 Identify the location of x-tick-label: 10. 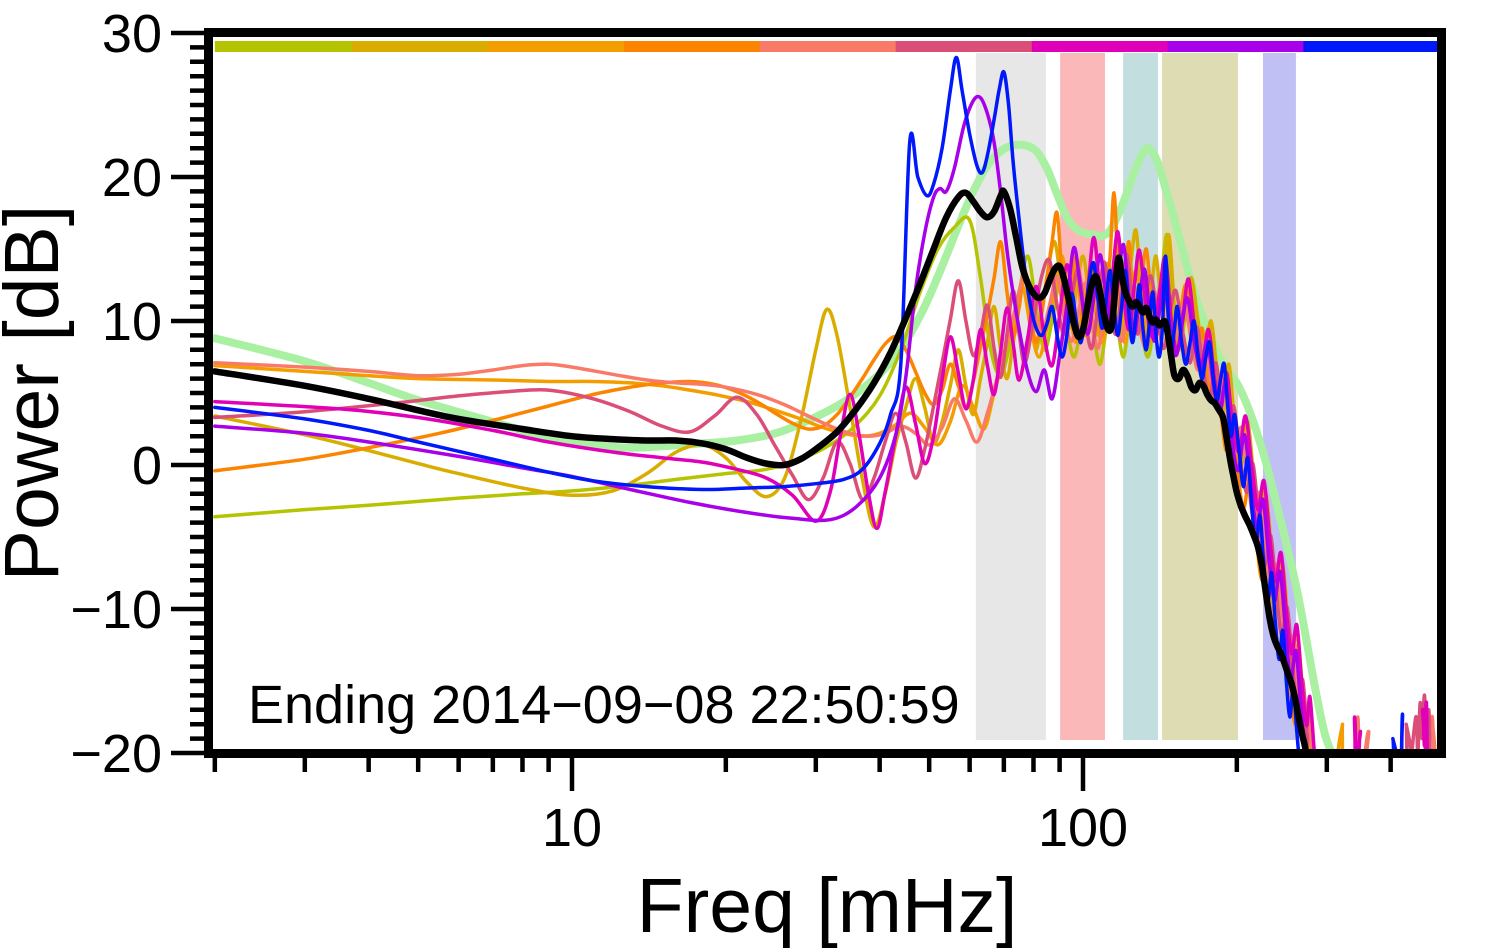
(572, 828).